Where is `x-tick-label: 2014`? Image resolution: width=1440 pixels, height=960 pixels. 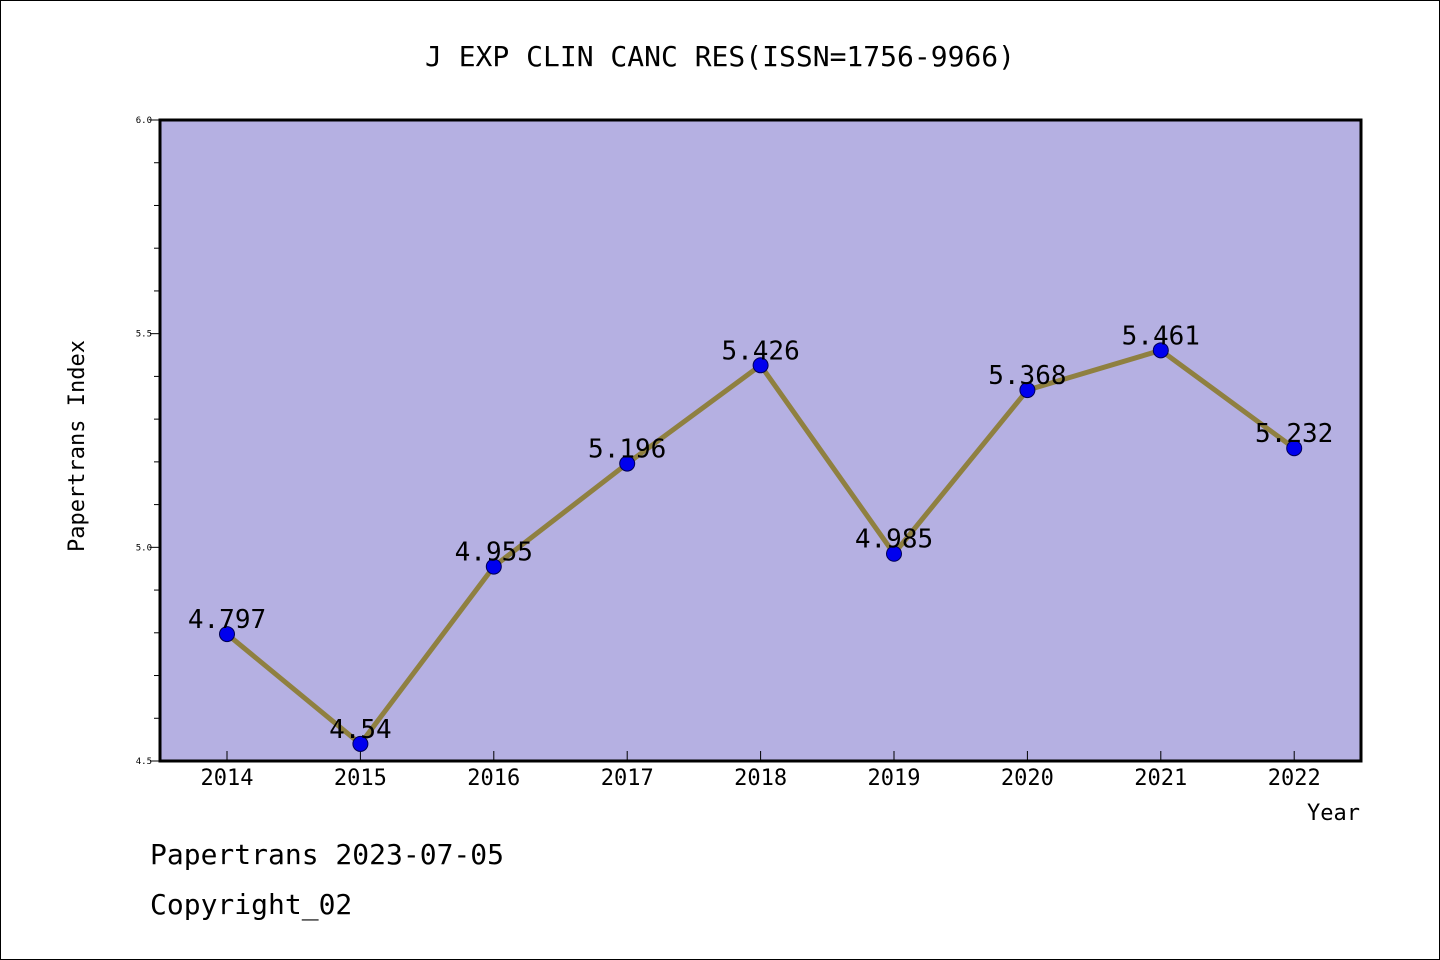
x-tick-label: 2014 is located at coordinates (227, 778).